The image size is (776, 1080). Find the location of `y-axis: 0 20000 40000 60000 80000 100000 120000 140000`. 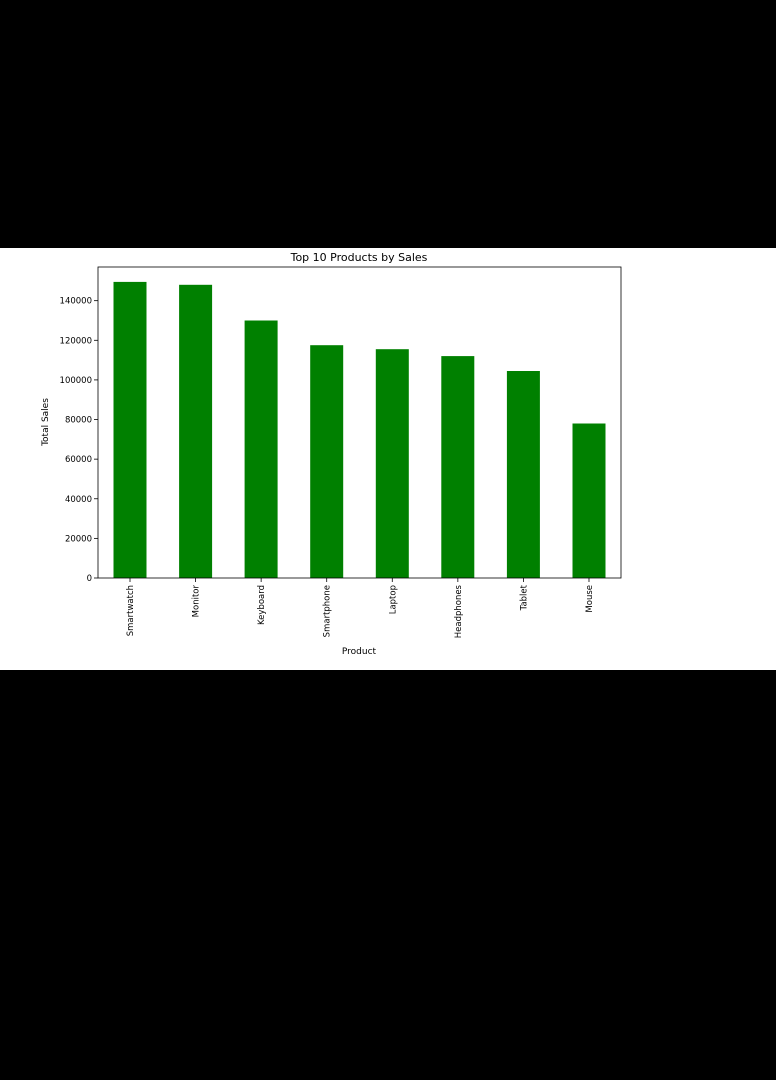

y-axis: 0 20000 40000 60000 80000 100000 120000 140000 is located at coordinates (79, 440).